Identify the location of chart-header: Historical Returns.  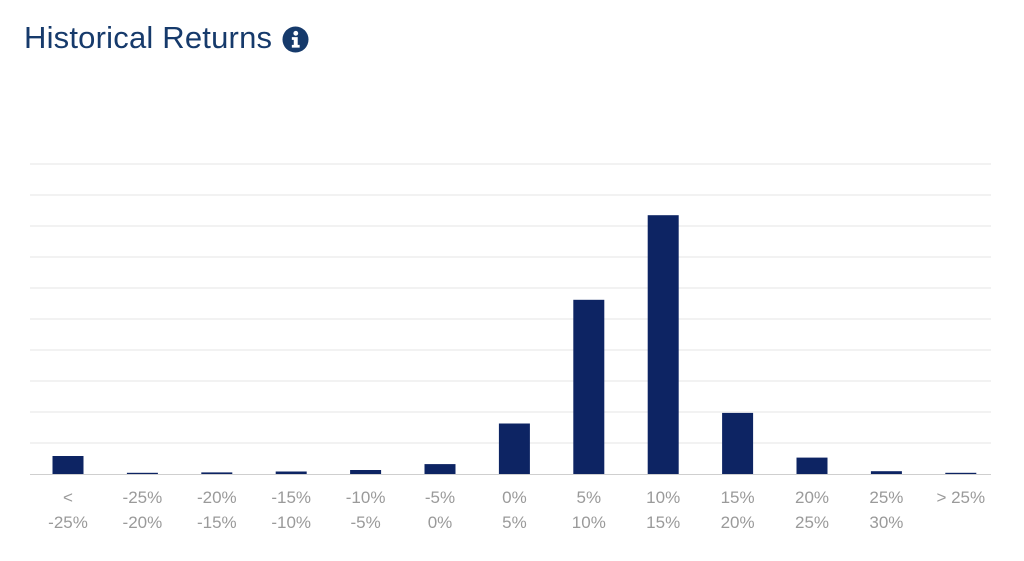
(166, 38).